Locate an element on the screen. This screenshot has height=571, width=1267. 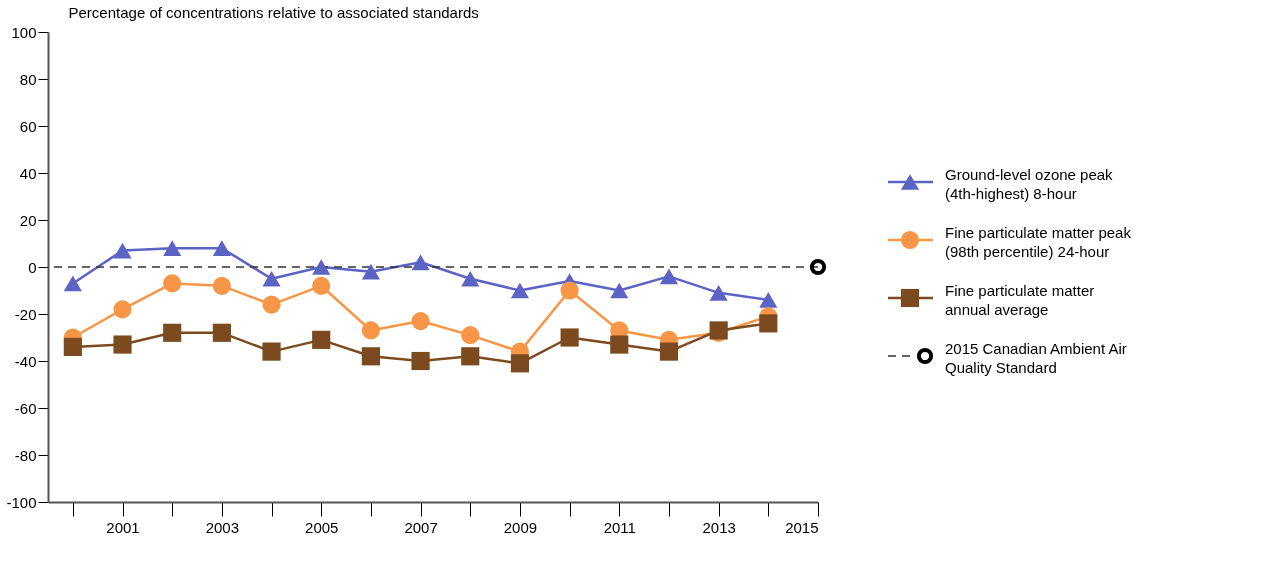
legend-label: Fine particulate matter annual average is located at coordinates (1020, 299).